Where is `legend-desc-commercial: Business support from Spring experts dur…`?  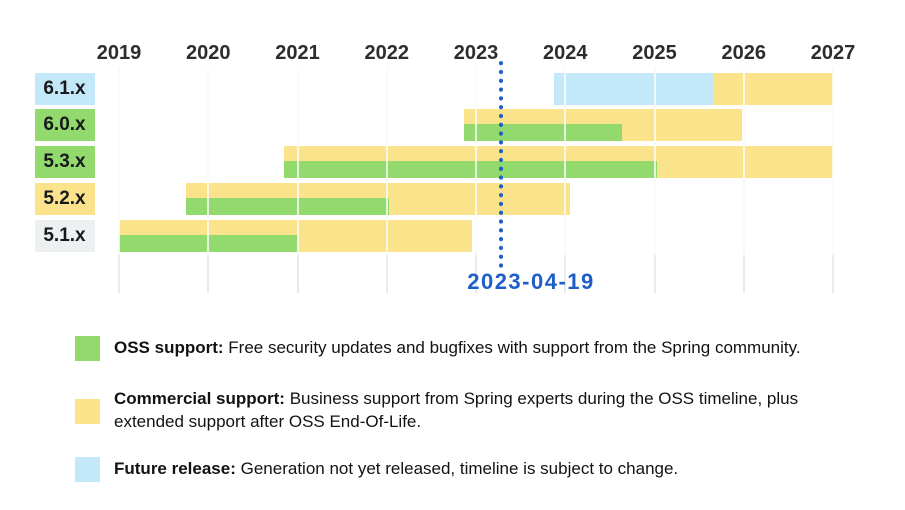
legend-desc-commercial: Business support from Spring experts dur… is located at coordinates (544, 398).